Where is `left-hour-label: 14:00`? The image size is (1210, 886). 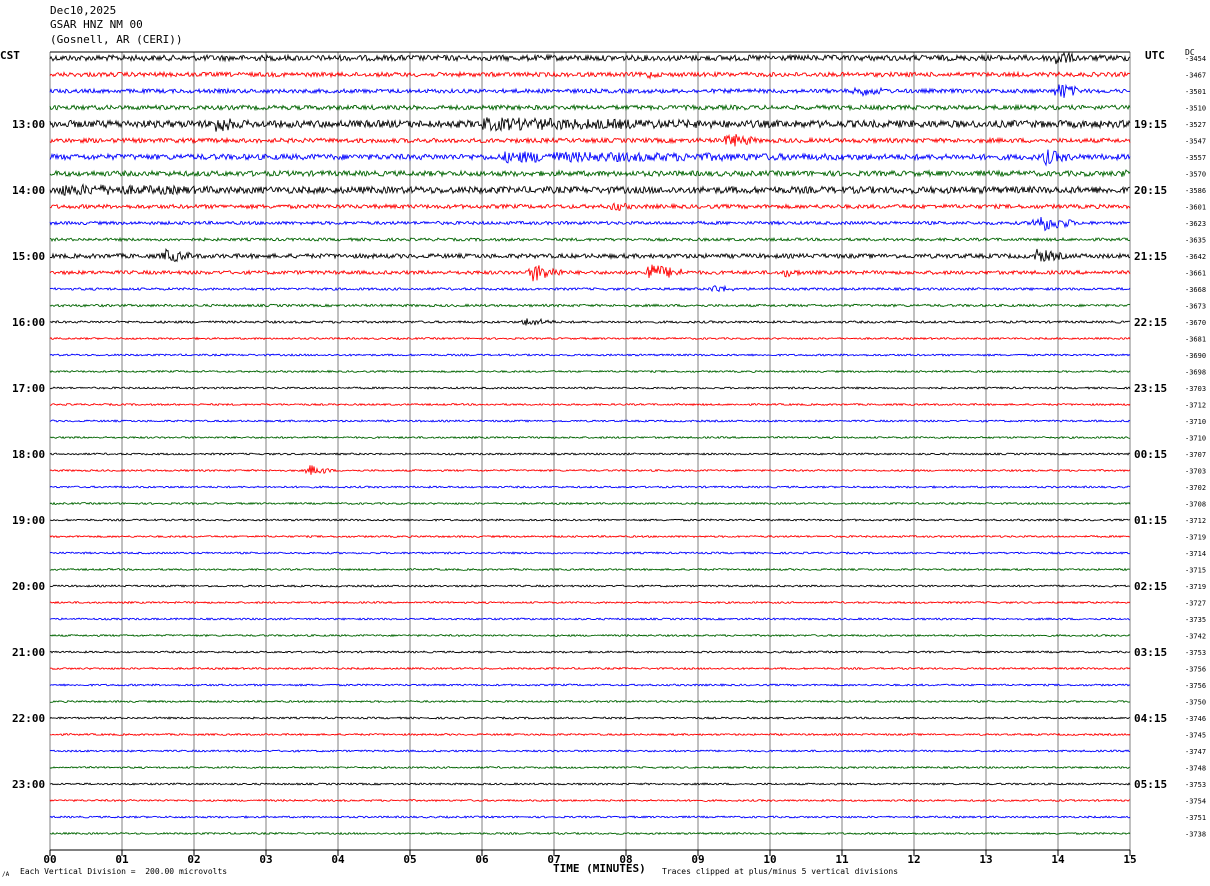
left-hour-label: 14:00 is located at coordinates (28, 190).